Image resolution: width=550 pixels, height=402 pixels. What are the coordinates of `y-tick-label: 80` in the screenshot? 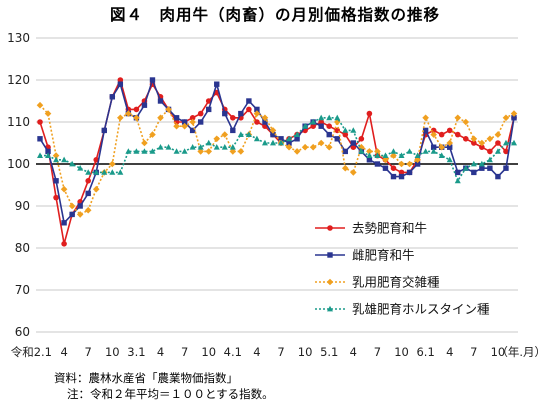 It's located at (22, 248).